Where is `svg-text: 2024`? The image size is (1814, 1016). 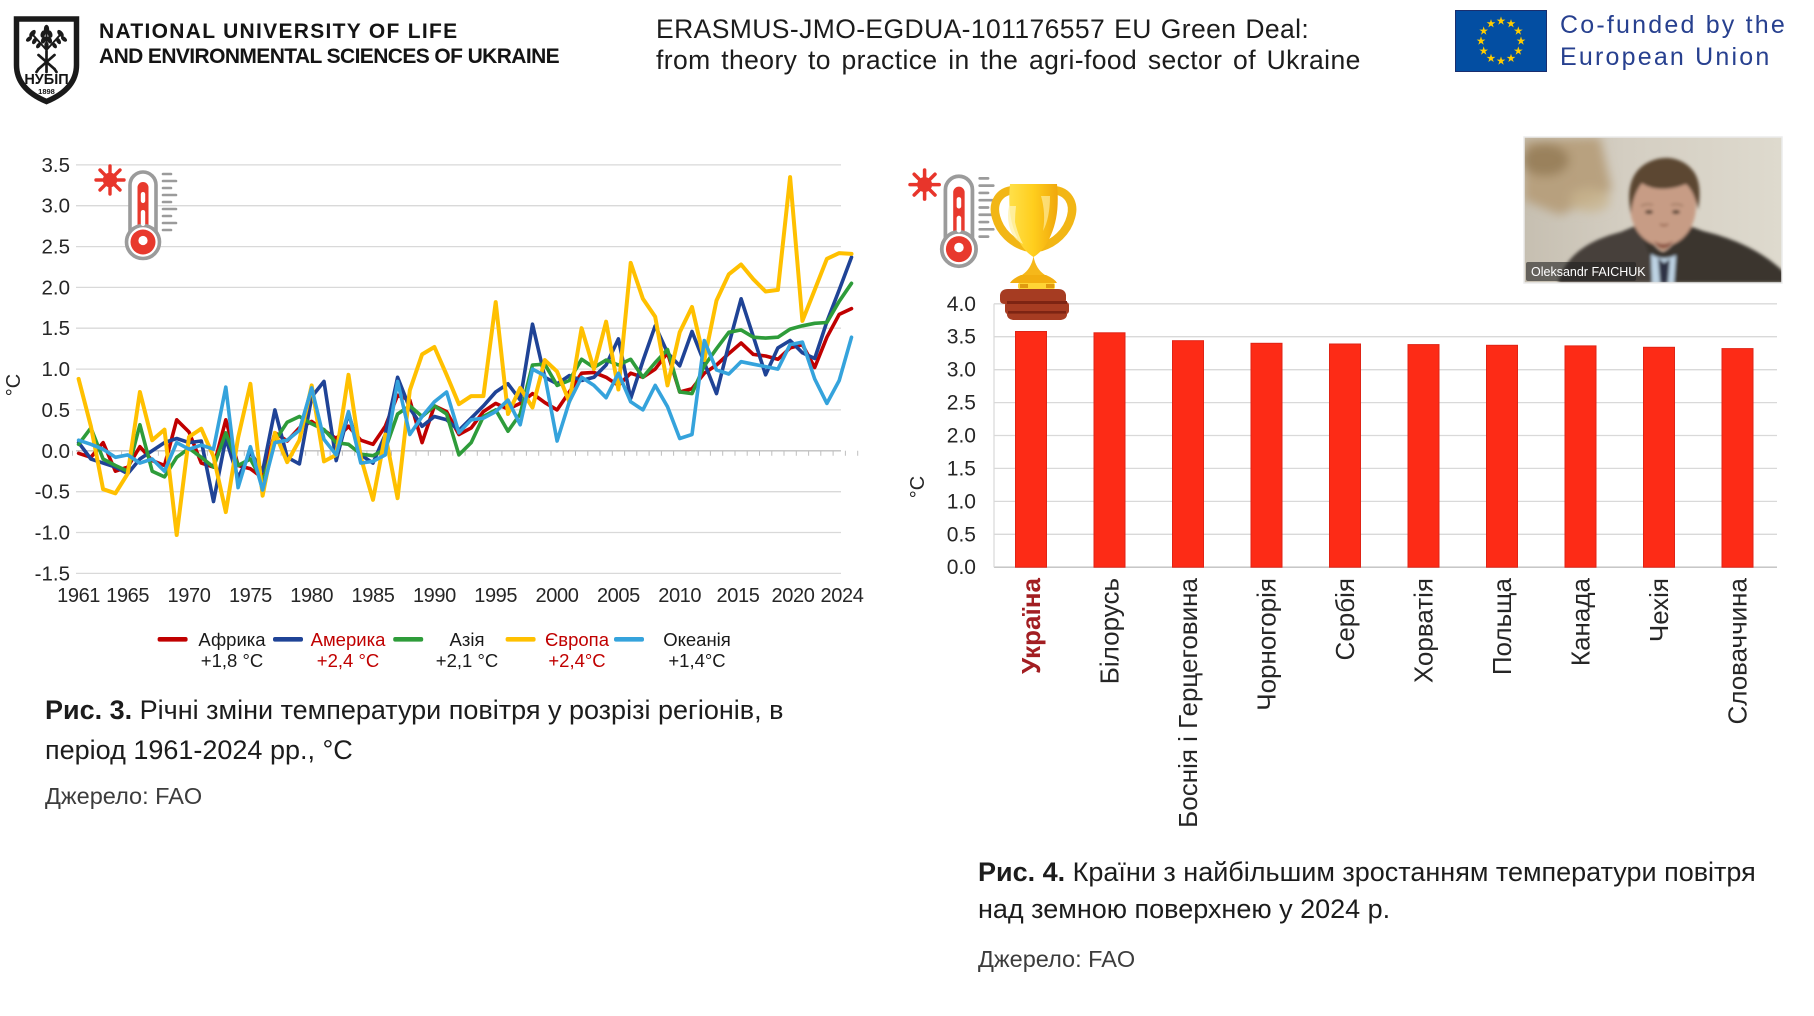
svg-text: 2024 is located at coordinates (842, 596).